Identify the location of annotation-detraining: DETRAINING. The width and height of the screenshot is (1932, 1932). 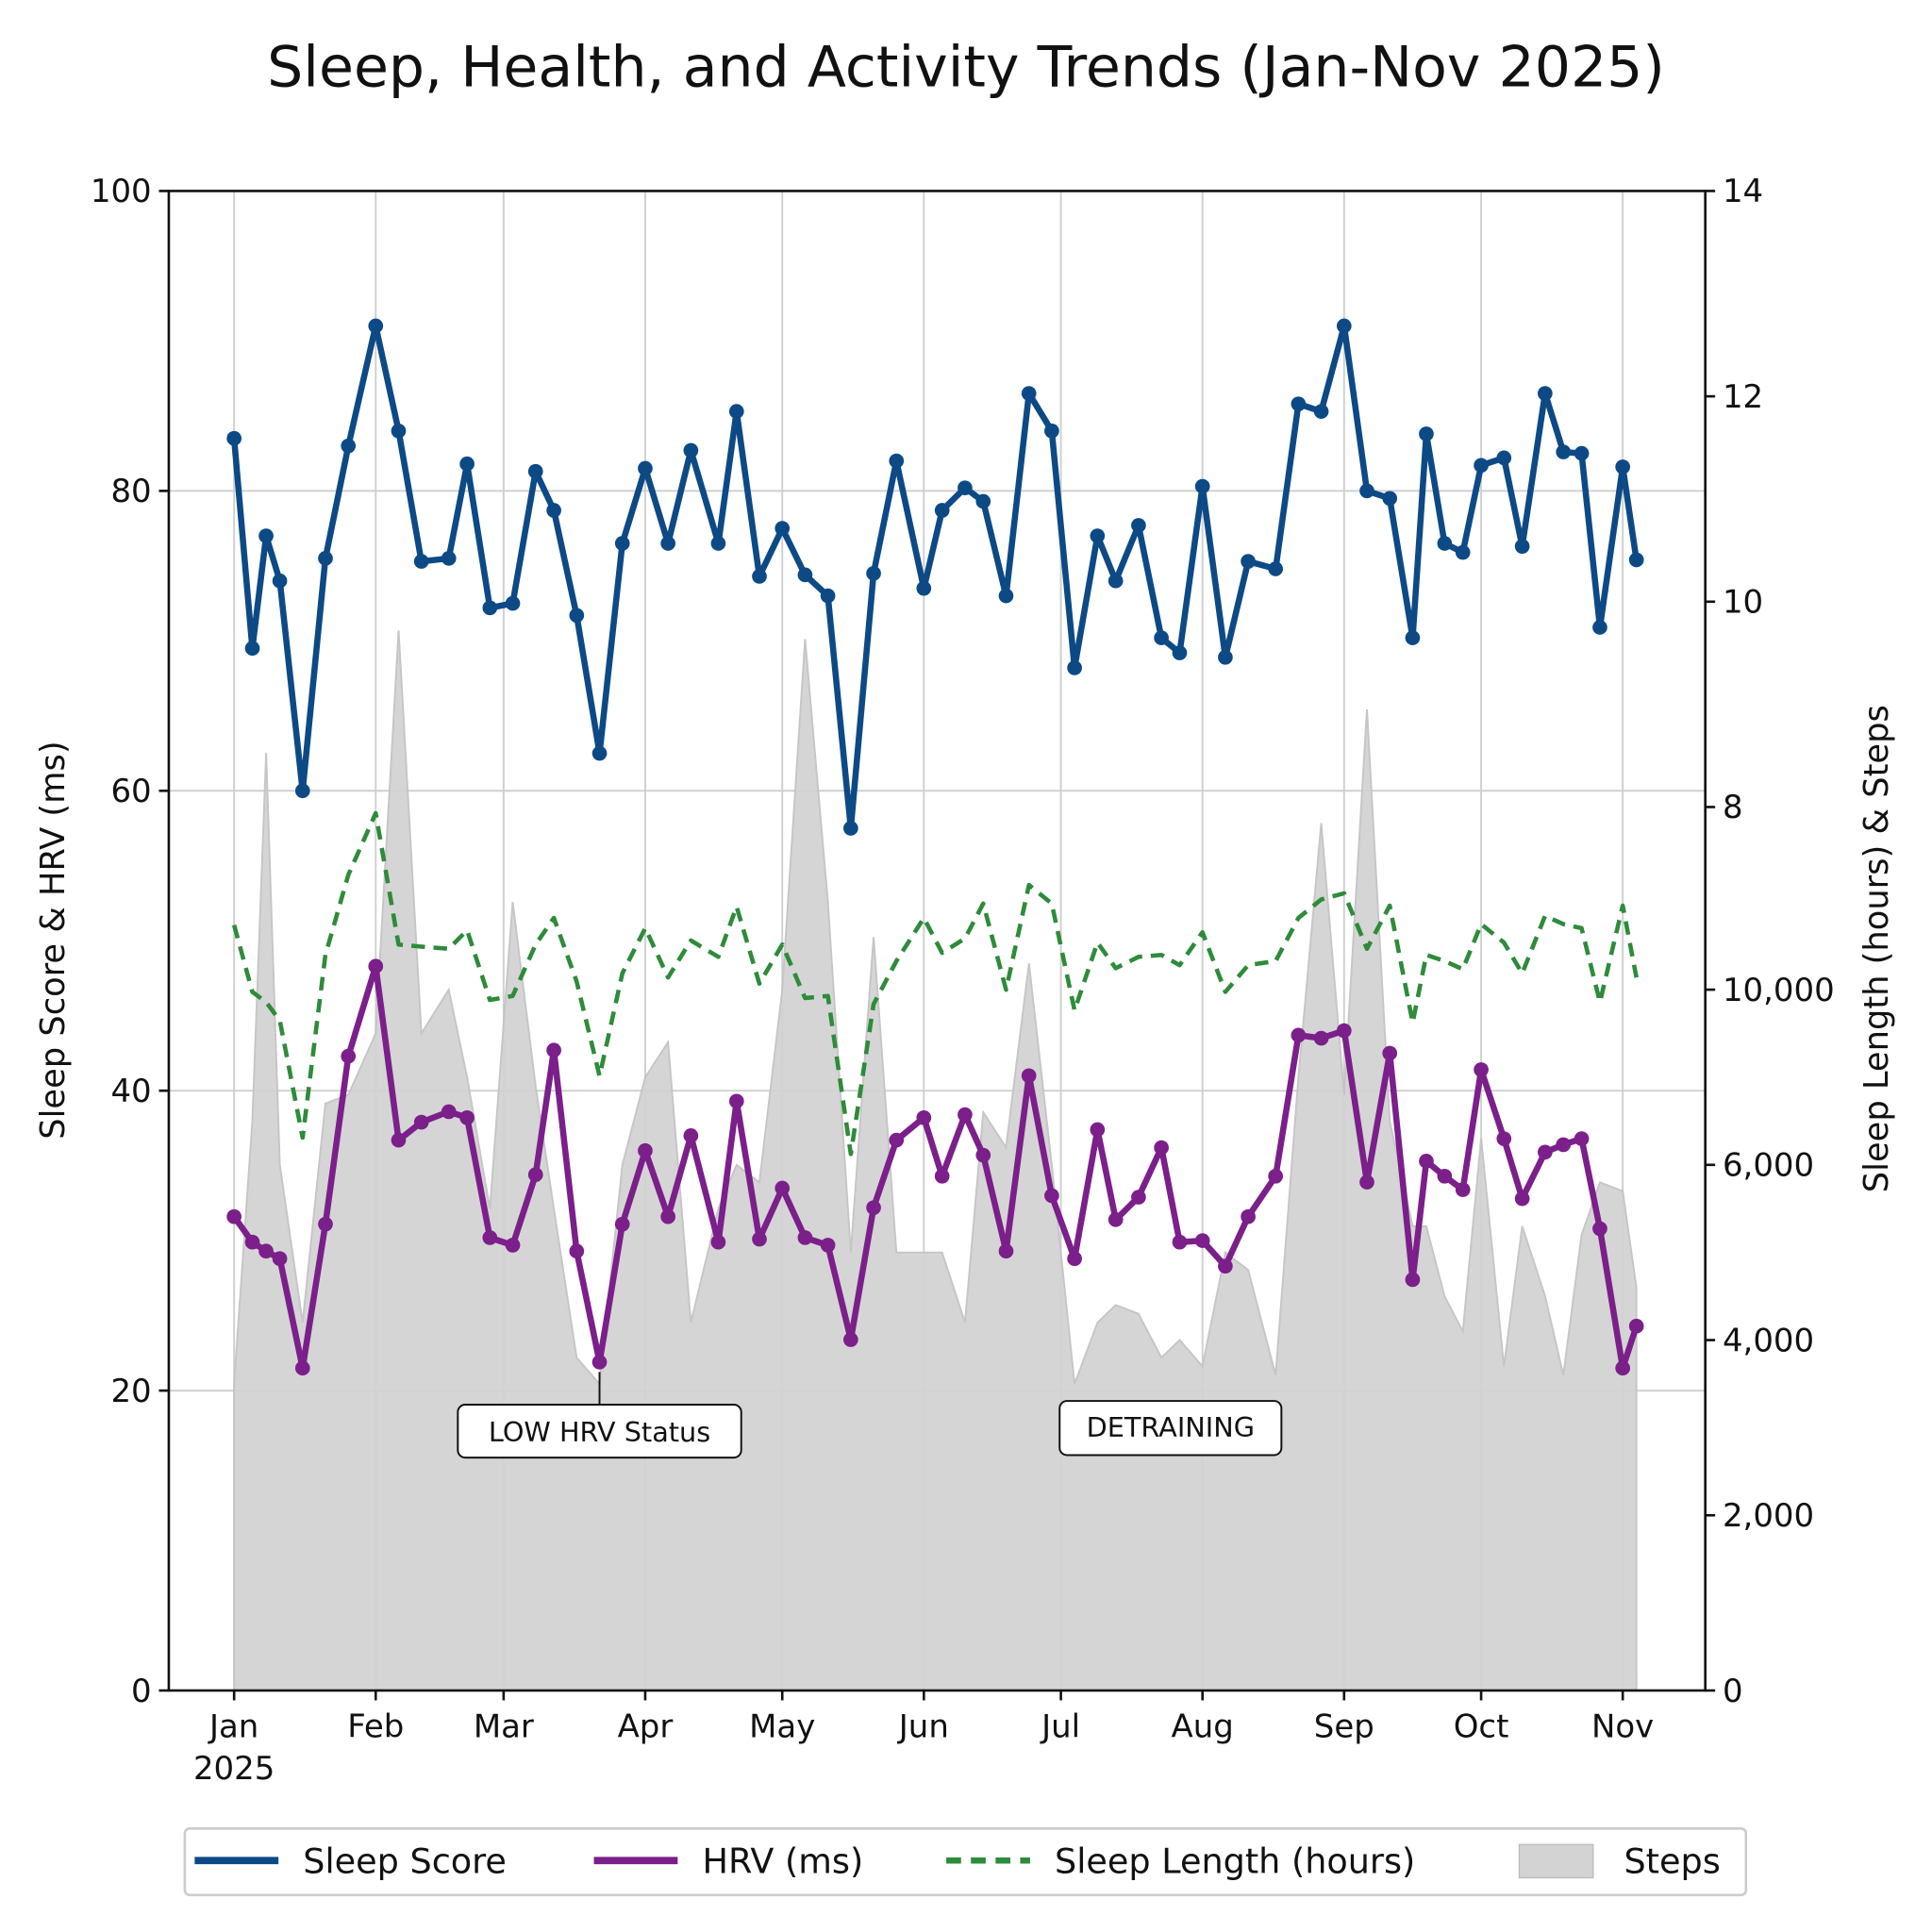
(1171, 1427).